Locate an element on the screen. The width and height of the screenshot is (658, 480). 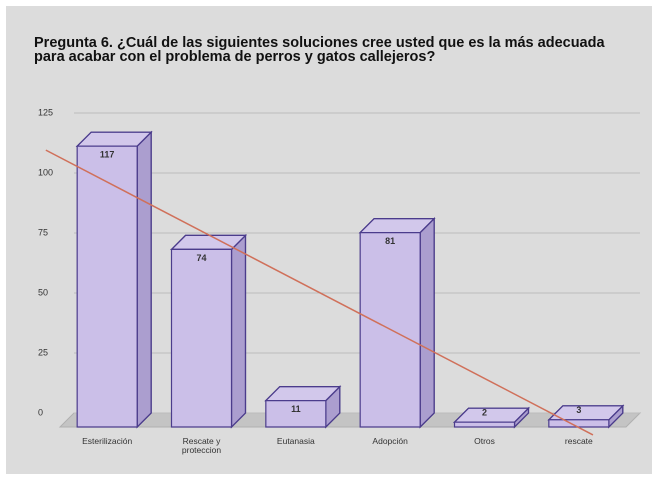
x-tick-label: Esterilización is located at coordinates (107, 441).